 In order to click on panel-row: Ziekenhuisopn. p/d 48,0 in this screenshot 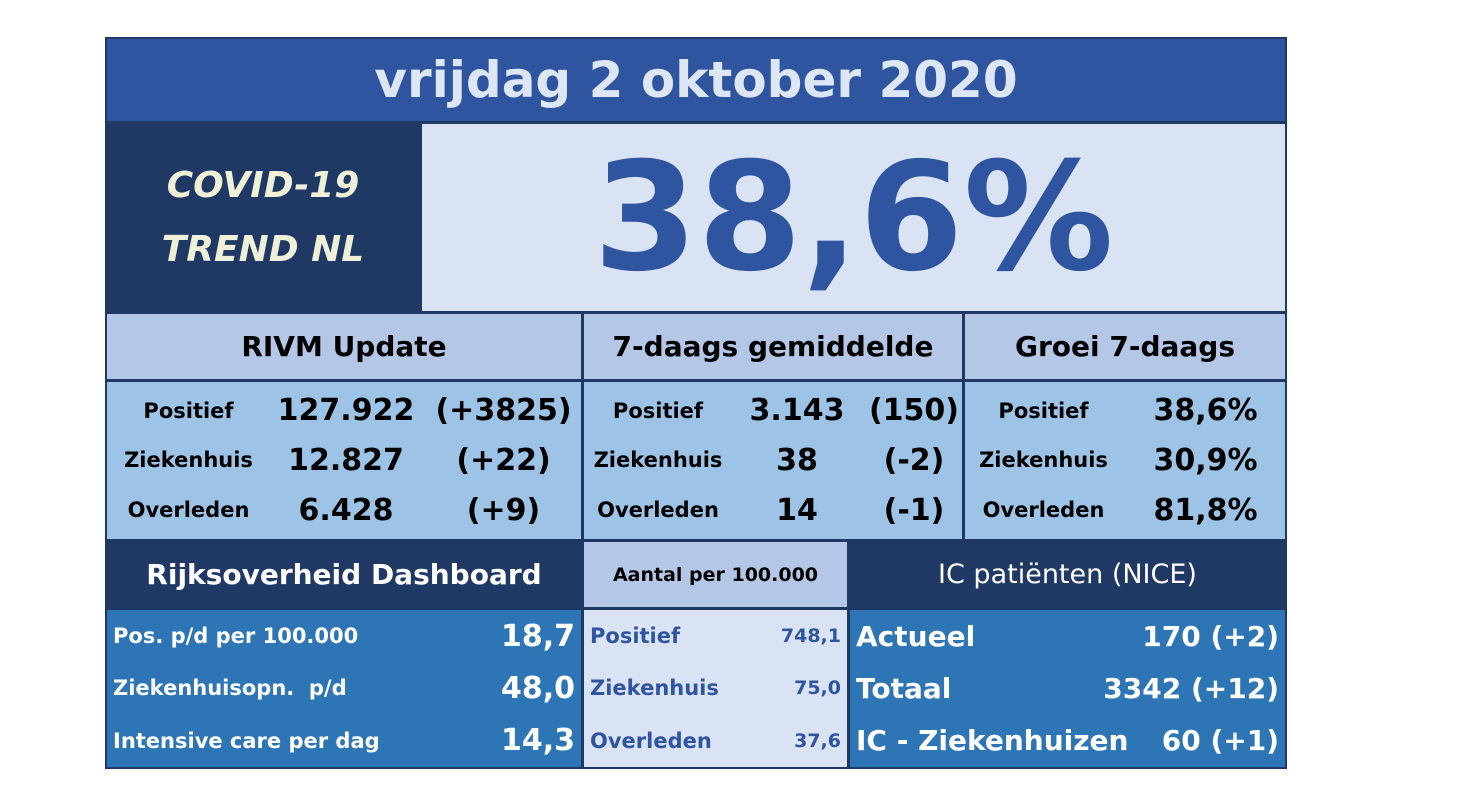, I will do `click(344, 688)`.